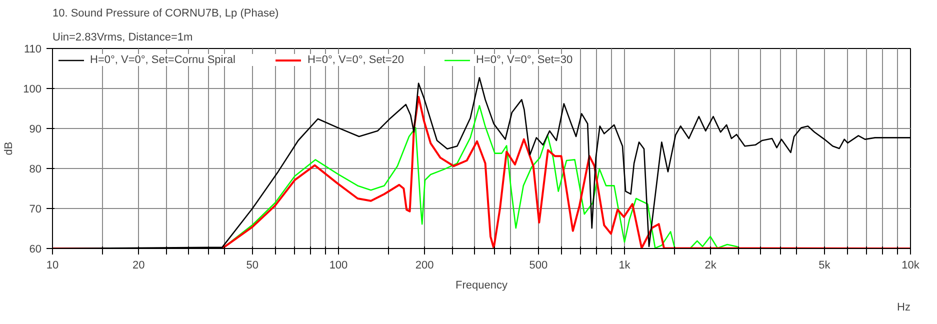 This screenshot has height=324, width=937. Describe the element at coordinates (824, 266) in the screenshot. I see `x-tick-label: 5k` at that location.